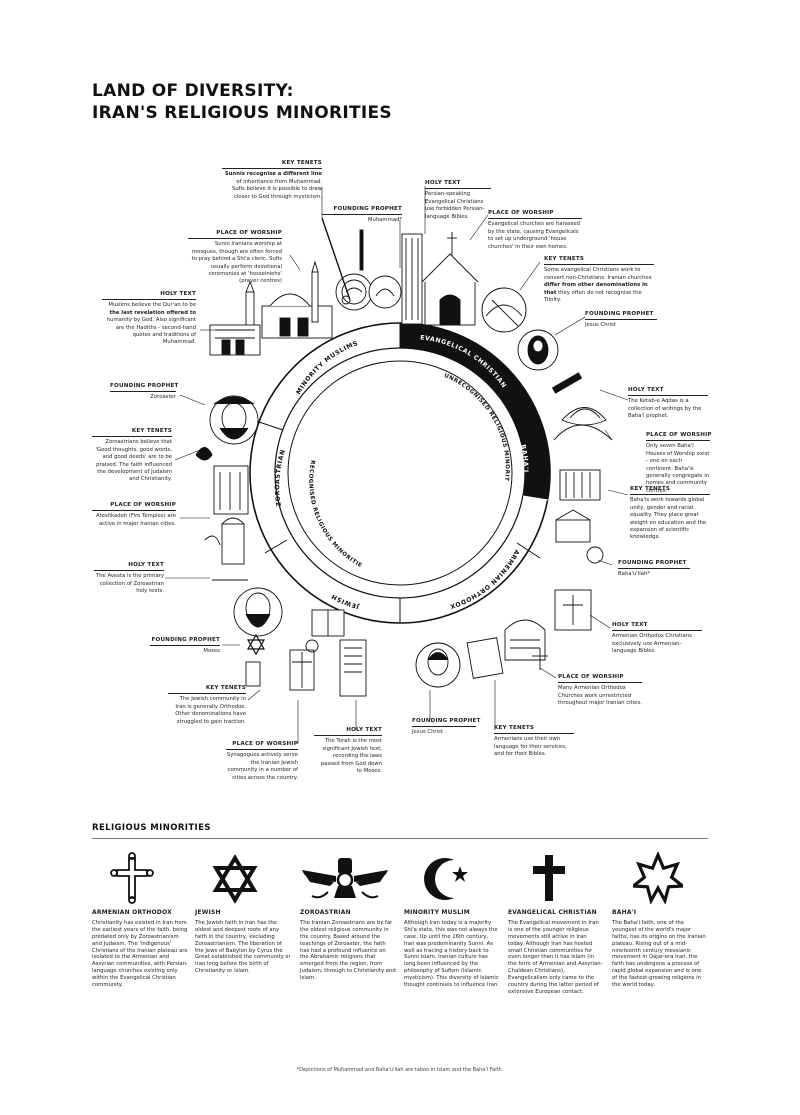  I want to click on armenian-church-illustration, so click(503, 638).